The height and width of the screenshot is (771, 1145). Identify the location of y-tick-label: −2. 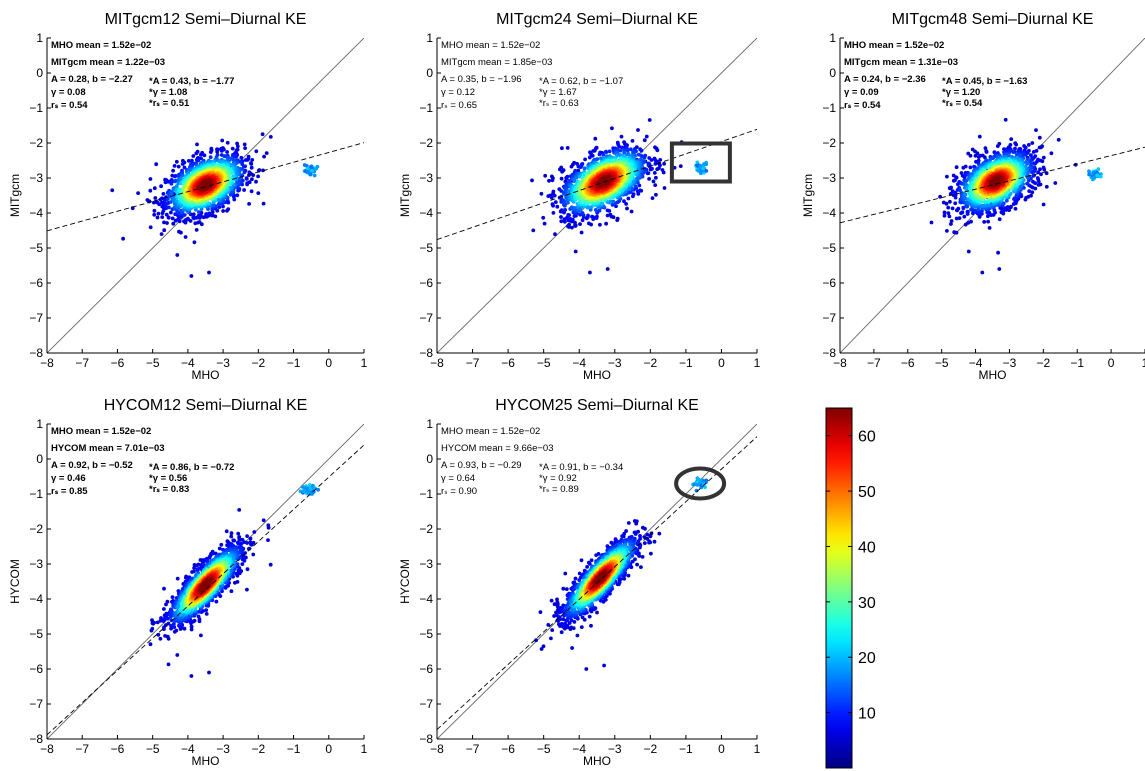
(36, 143).